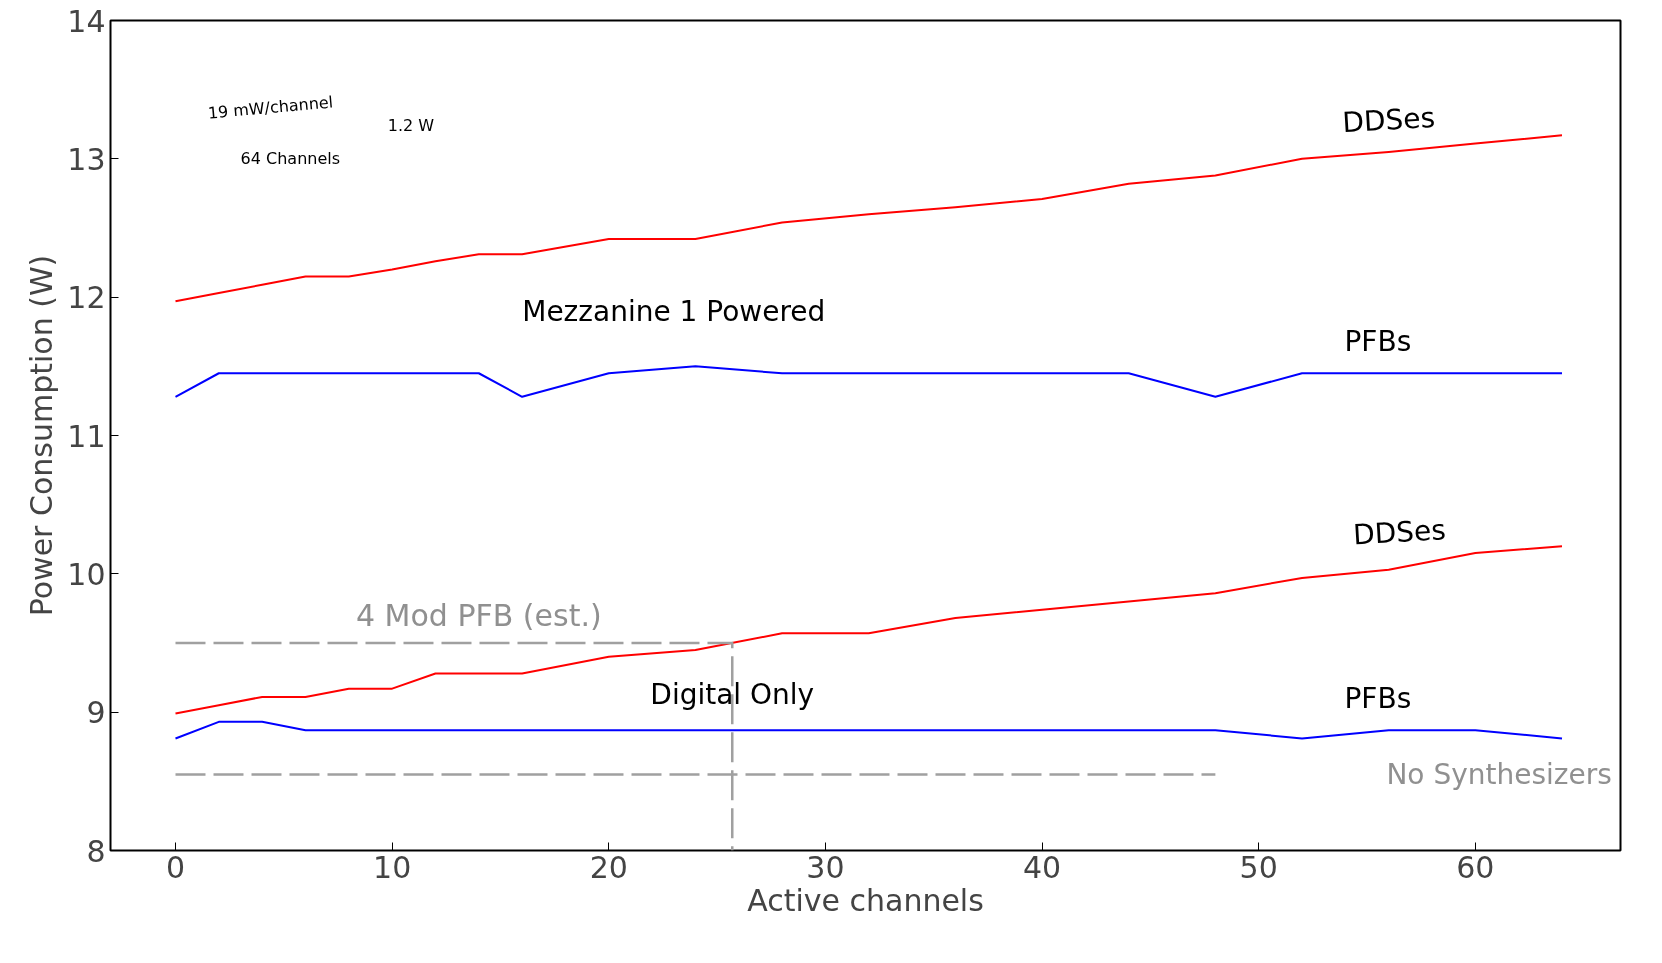 The width and height of the screenshot is (1662, 963). Describe the element at coordinates (732, 694) in the screenshot. I see `annotation: Digital Only` at that location.